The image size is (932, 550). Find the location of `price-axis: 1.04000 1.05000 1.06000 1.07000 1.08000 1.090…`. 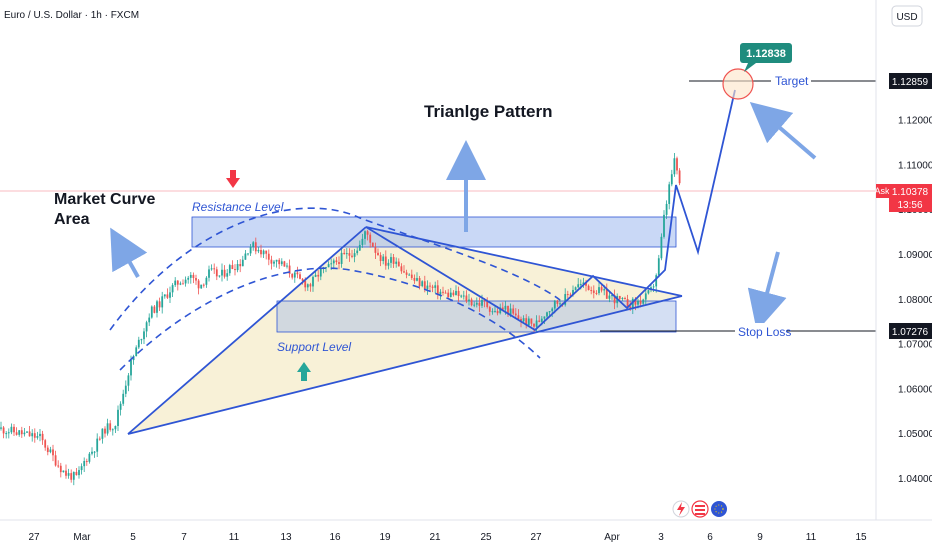

price-axis: 1.04000 1.05000 1.06000 1.07000 1.08000 1.090… is located at coordinates (915, 281).